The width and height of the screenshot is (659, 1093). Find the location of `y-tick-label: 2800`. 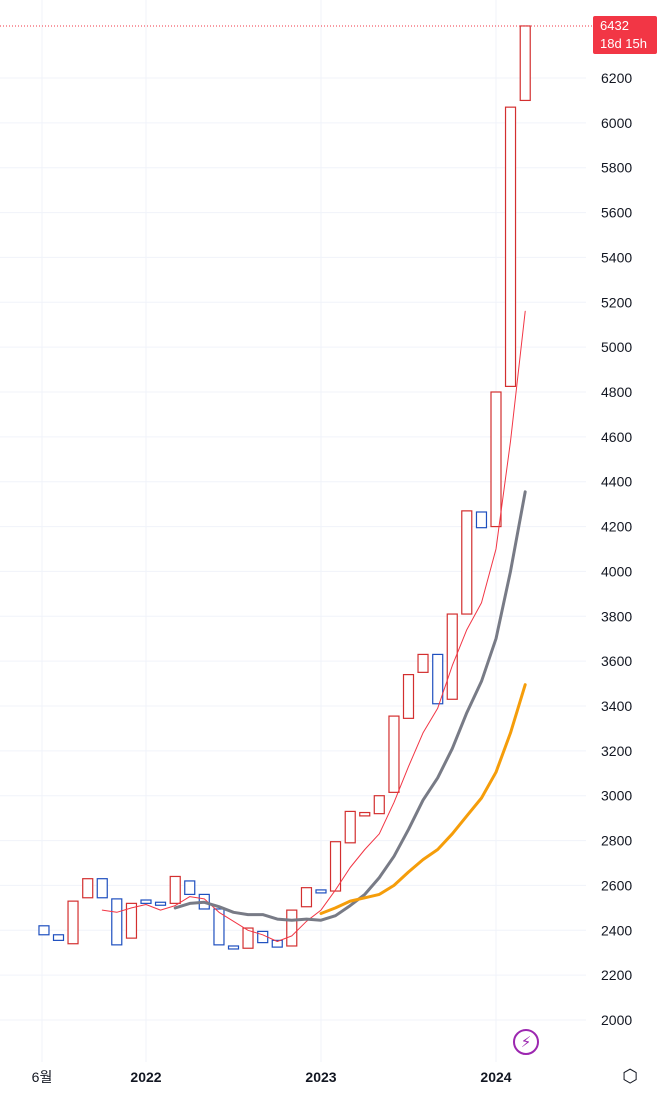

y-tick-label: 2800 is located at coordinates (616, 841).